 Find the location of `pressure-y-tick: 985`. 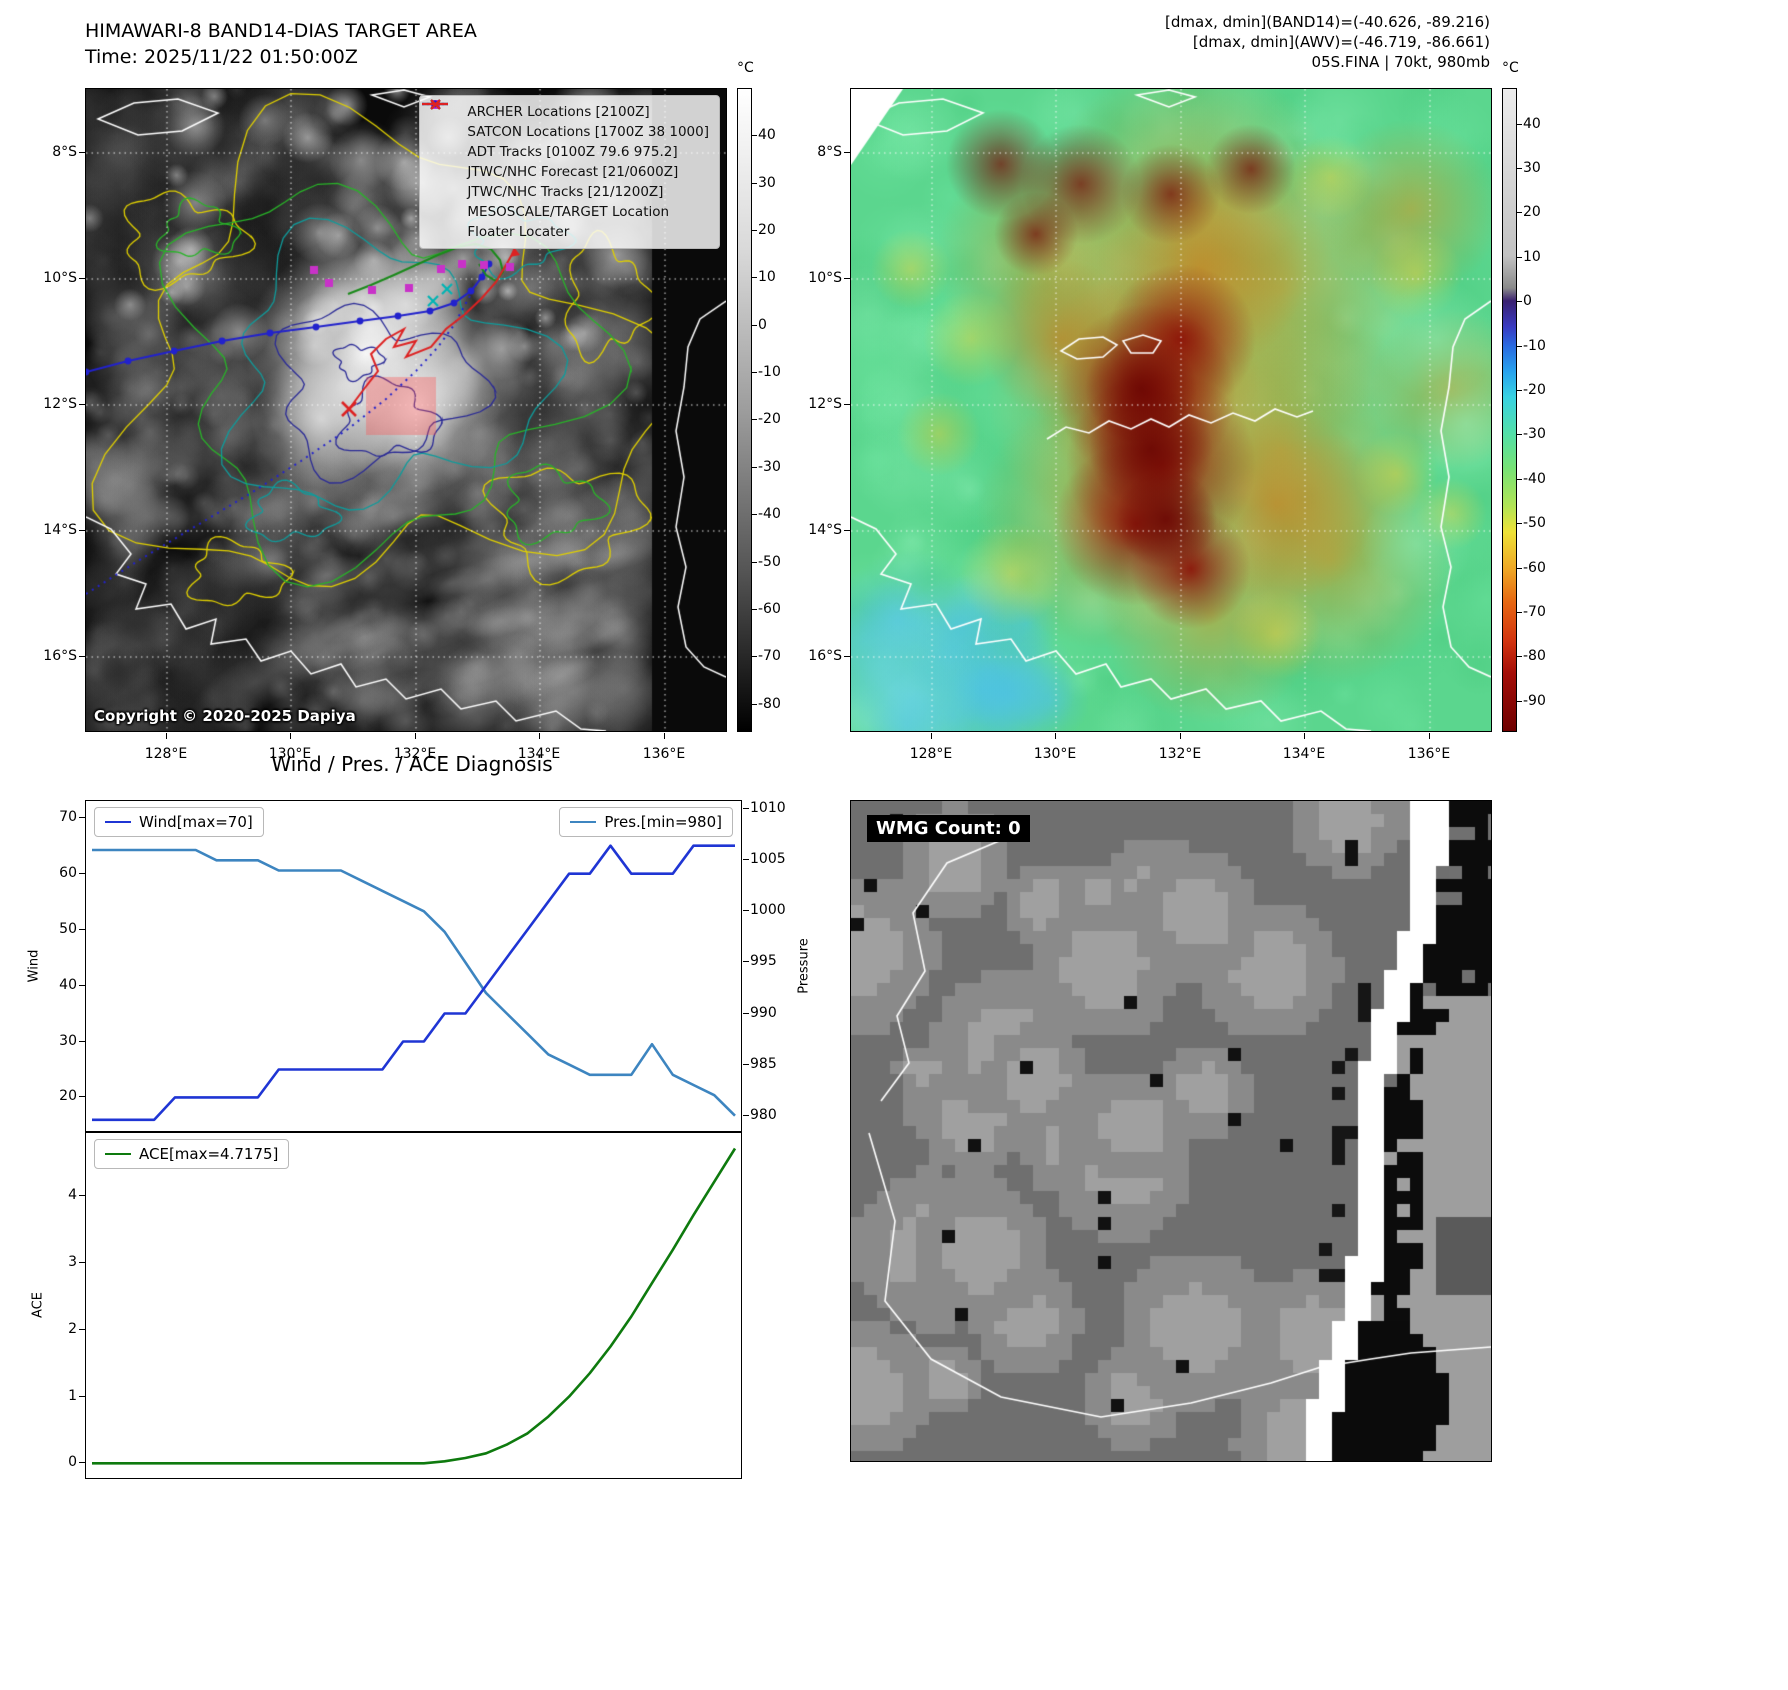

pressure-y-tick: 985 is located at coordinates (763, 1063).